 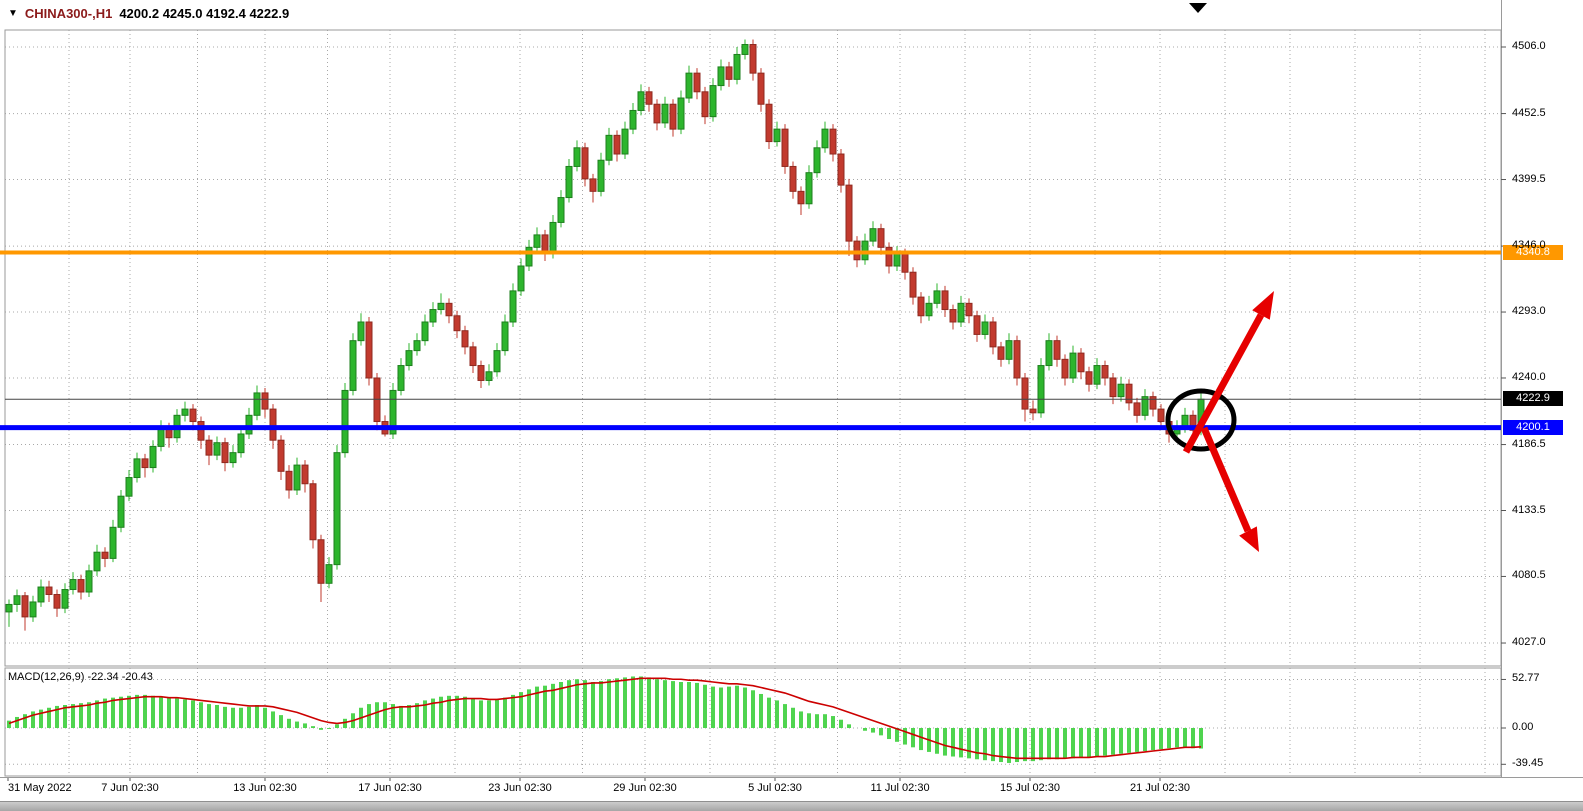 What do you see at coordinates (791, 789) in the screenshot?
I see `time-axis` at bounding box center [791, 789].